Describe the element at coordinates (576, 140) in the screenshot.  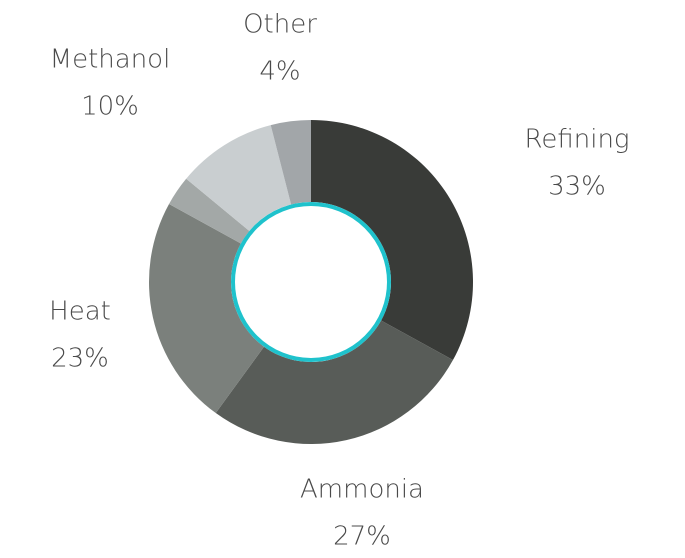
I see `slice-label: Refining` at that location.